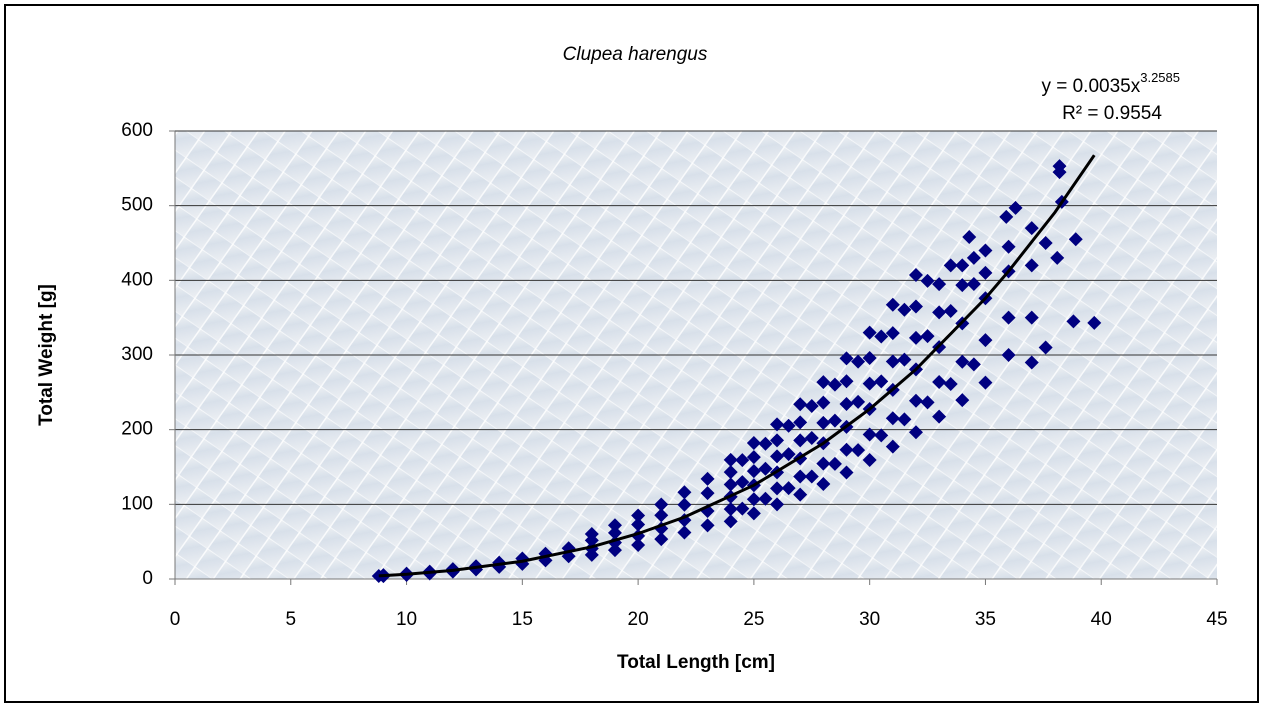 The image size is (1265, 709). I want to click on x-tick-label: 40, so click(1101, 619).